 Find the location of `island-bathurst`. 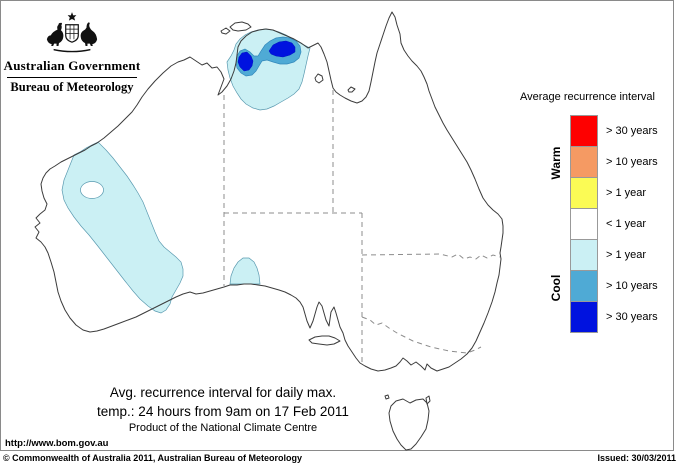

island-bathurst is located at coordinates (225, 31).